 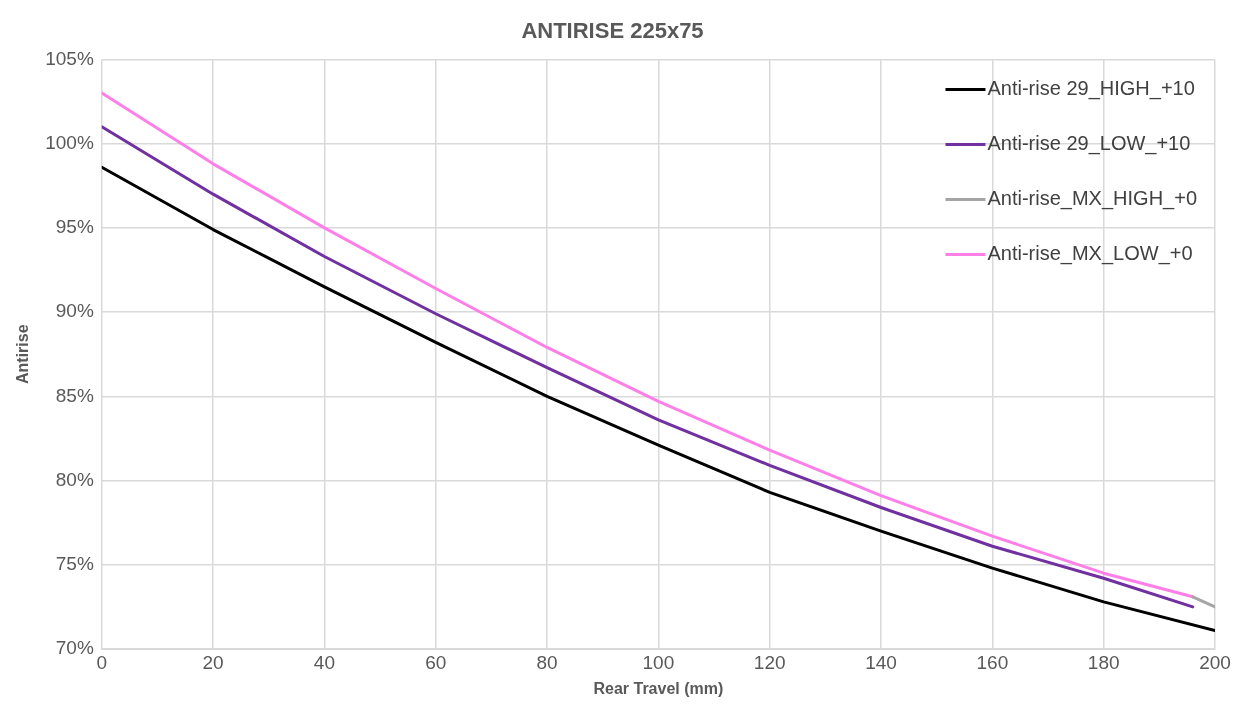 I want to click on y-tick-label: 100%, so click(x=69, y=142).